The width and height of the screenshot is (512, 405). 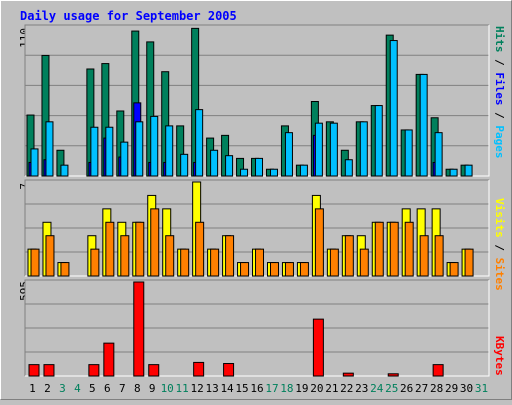 What do you see at coordinates (499, 88) in the screenshot?
I see `legend-files: Files` at bounding box center [499, 88].